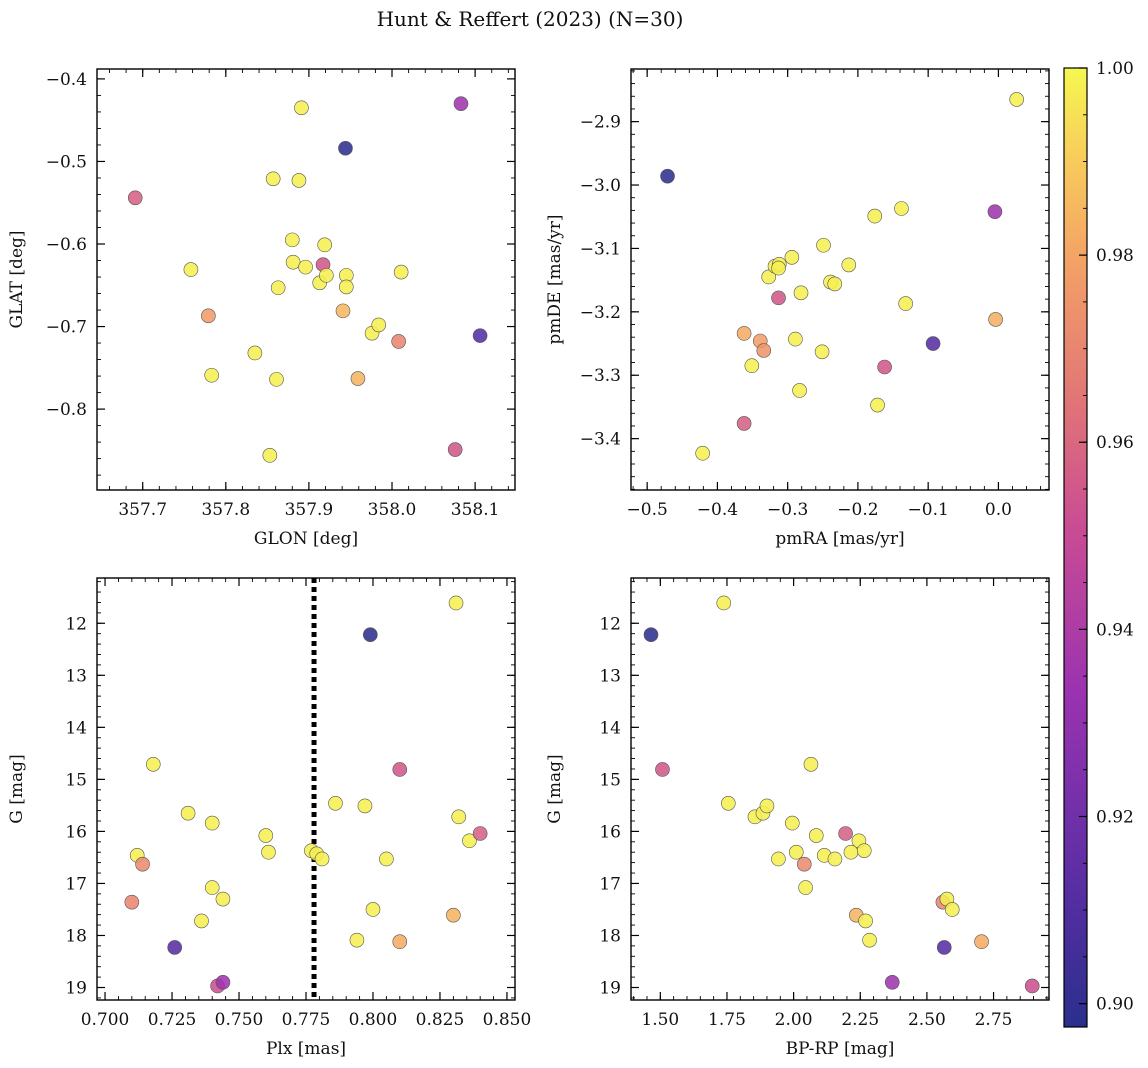 The image size is (1148, 1068). Describe the element at coordinates (839, 539) in the screenshot. I see `x-axis-label: pmRA [mas/yr]` at that location.